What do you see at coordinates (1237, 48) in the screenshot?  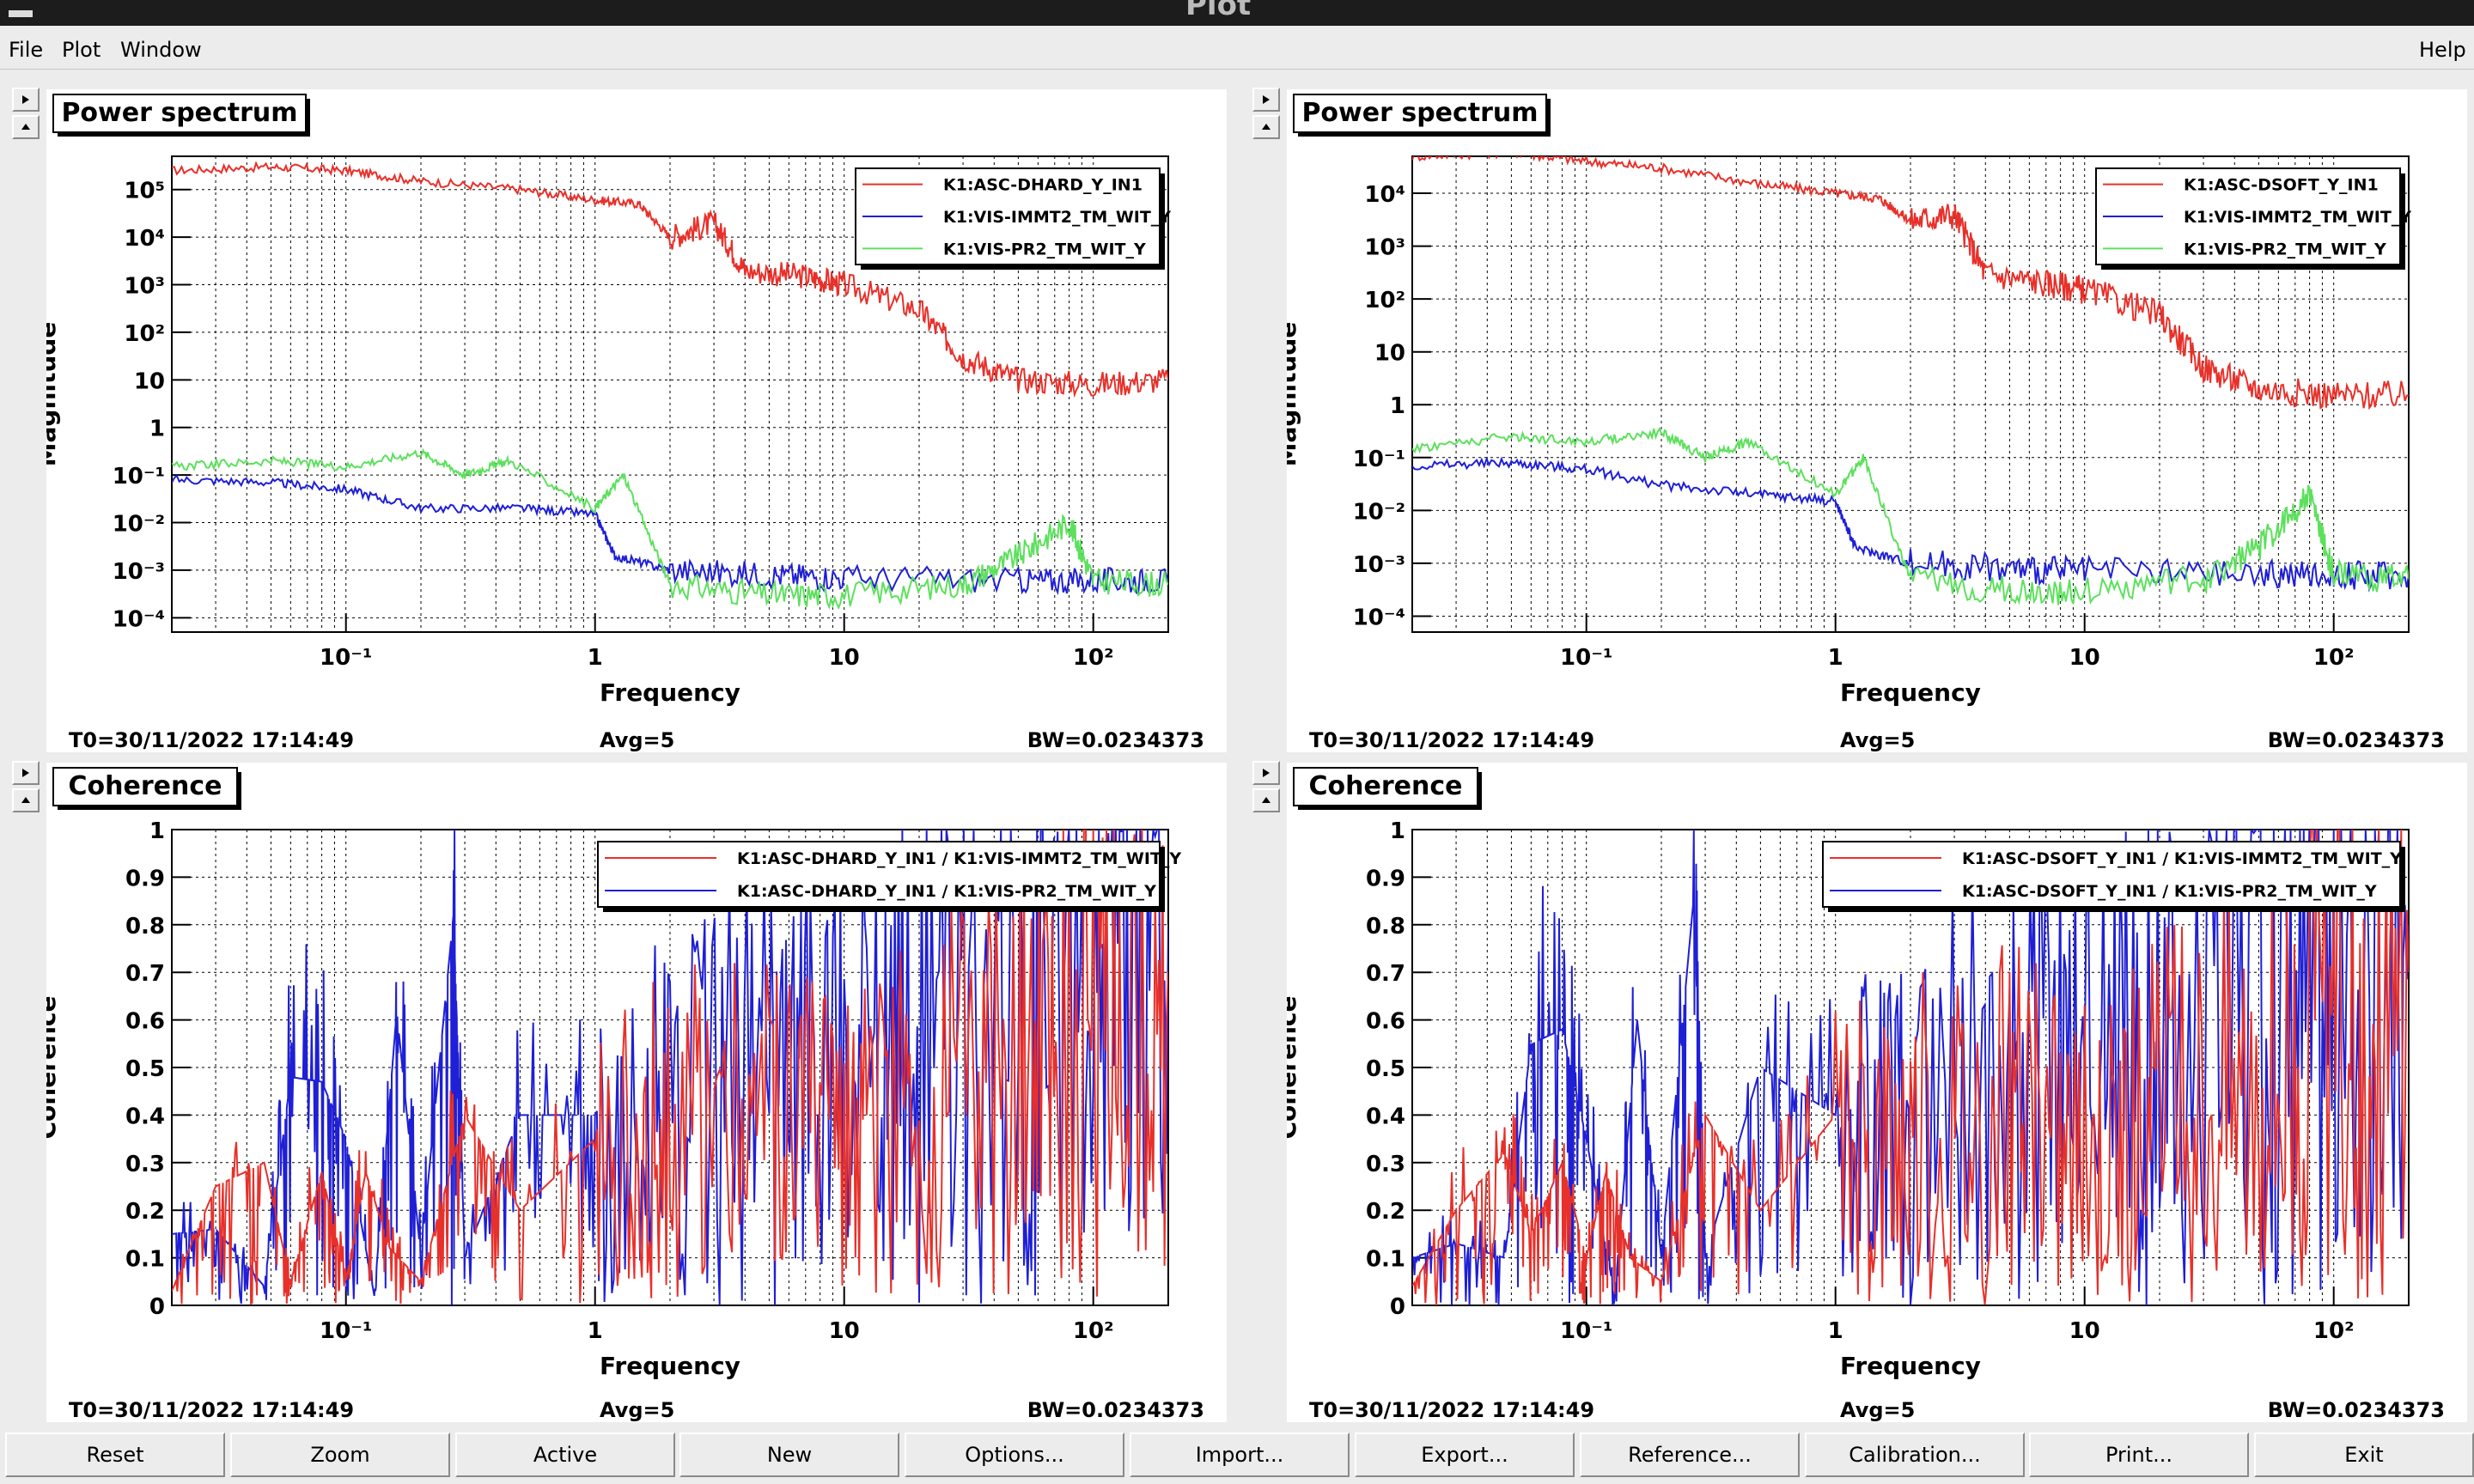 I see `menu-bar: File Plot Window Help` at bounding box center [1237, 48].